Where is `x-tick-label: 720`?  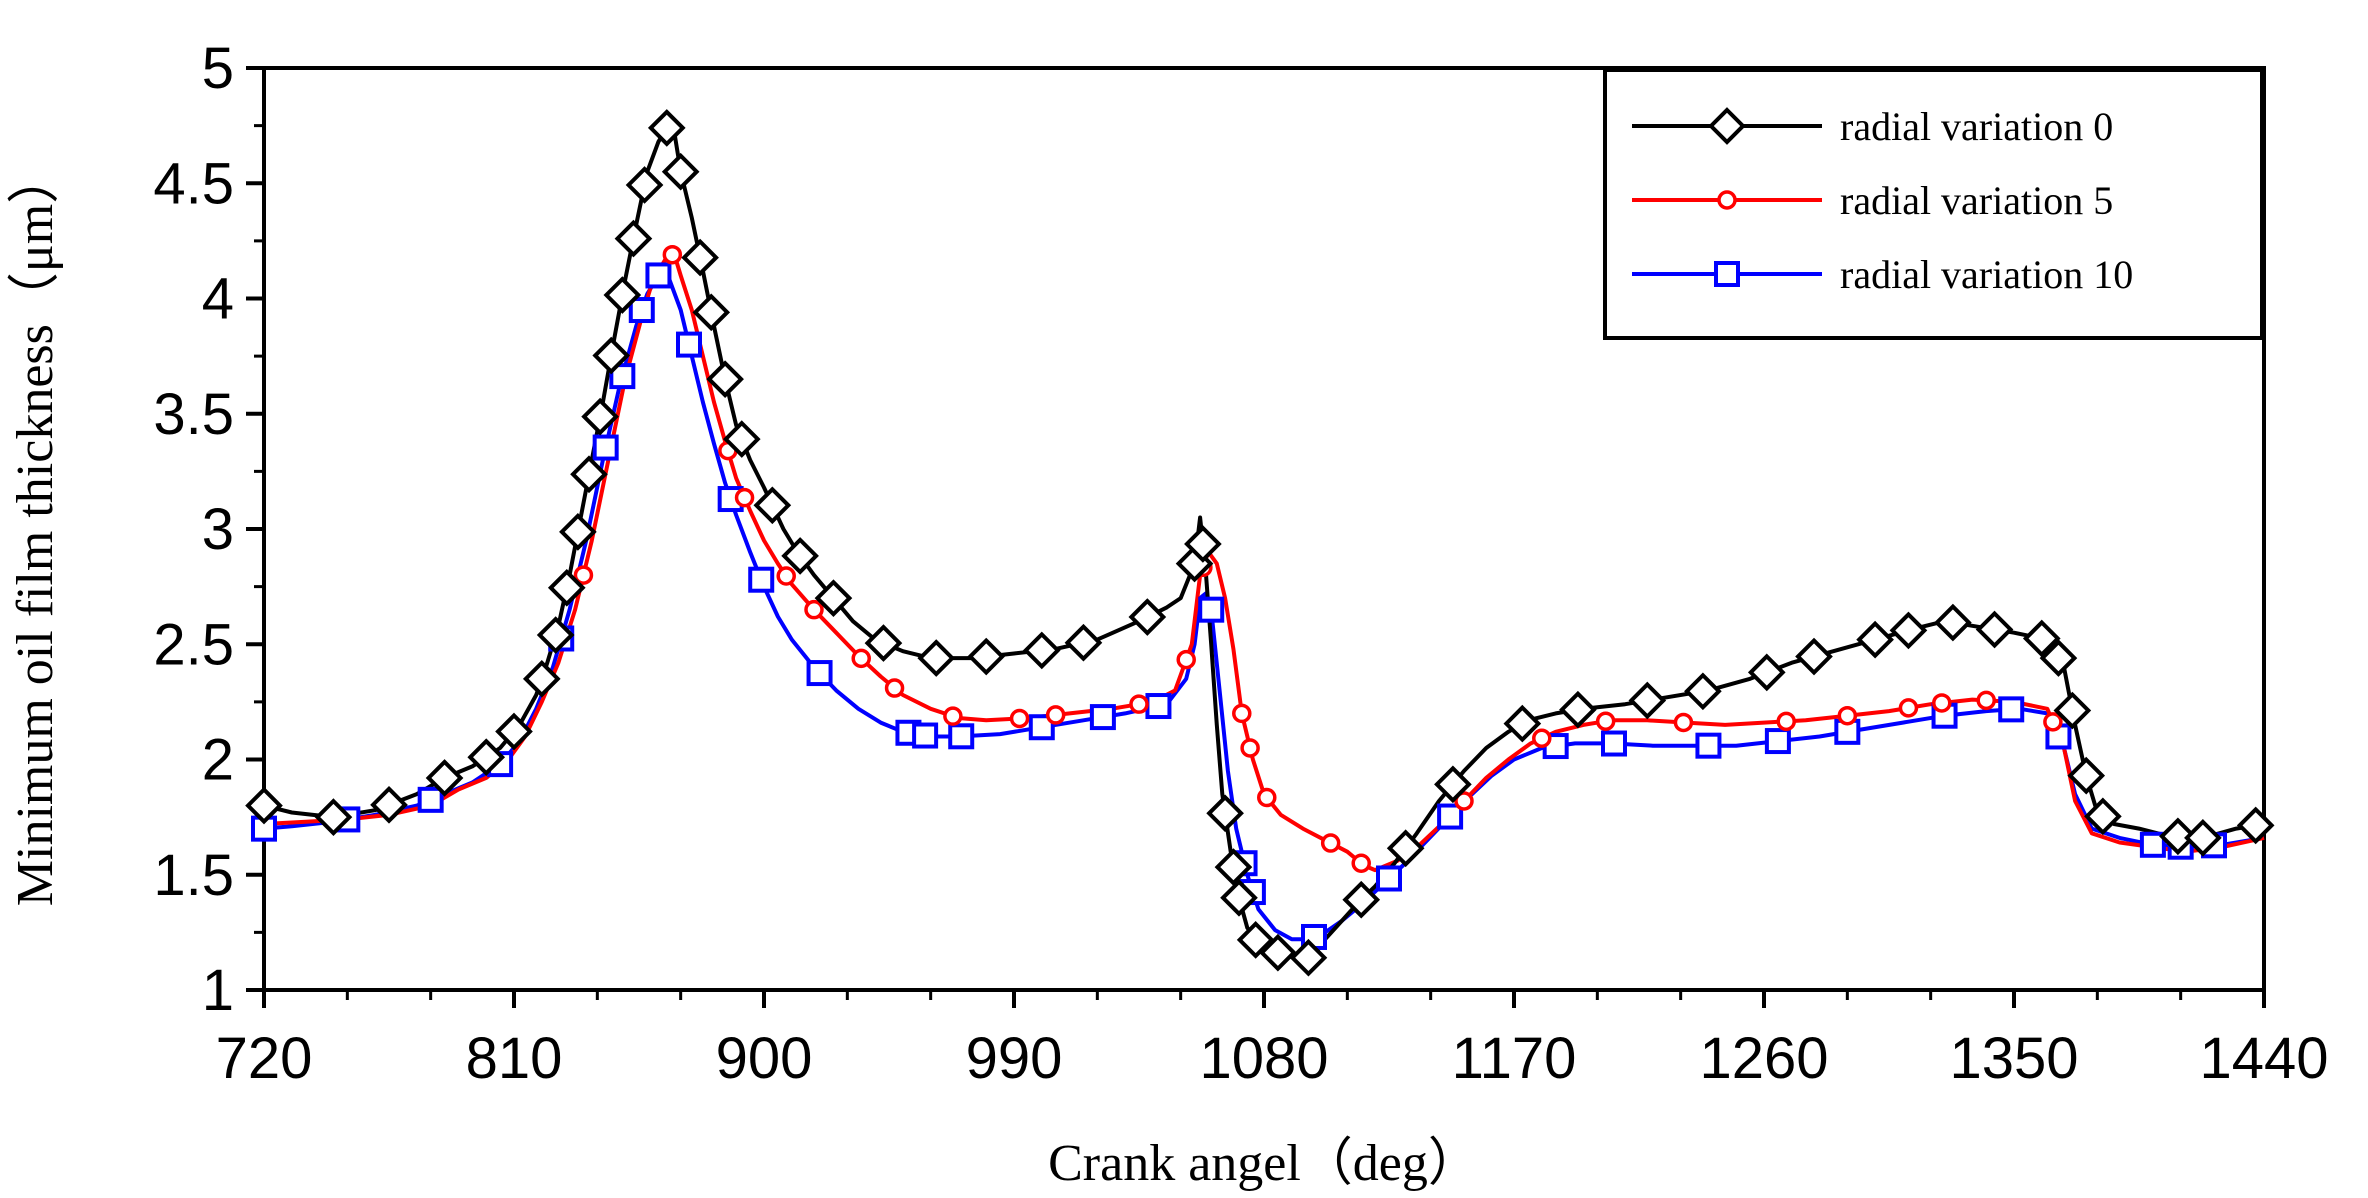
x-tick-label: 720 is located at coordinates (264, 1058).